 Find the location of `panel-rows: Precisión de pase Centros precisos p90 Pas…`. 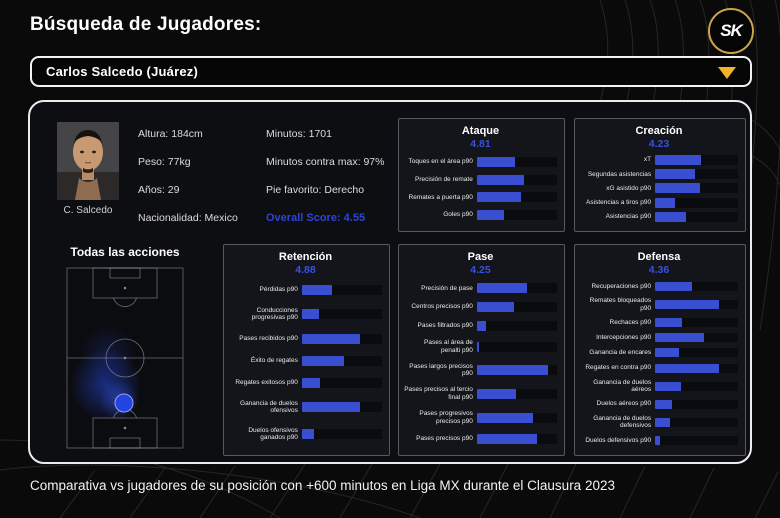

panel-rows: Precisión de pase Centros precisos p90 Pas… is located at coordinates (480, 363).